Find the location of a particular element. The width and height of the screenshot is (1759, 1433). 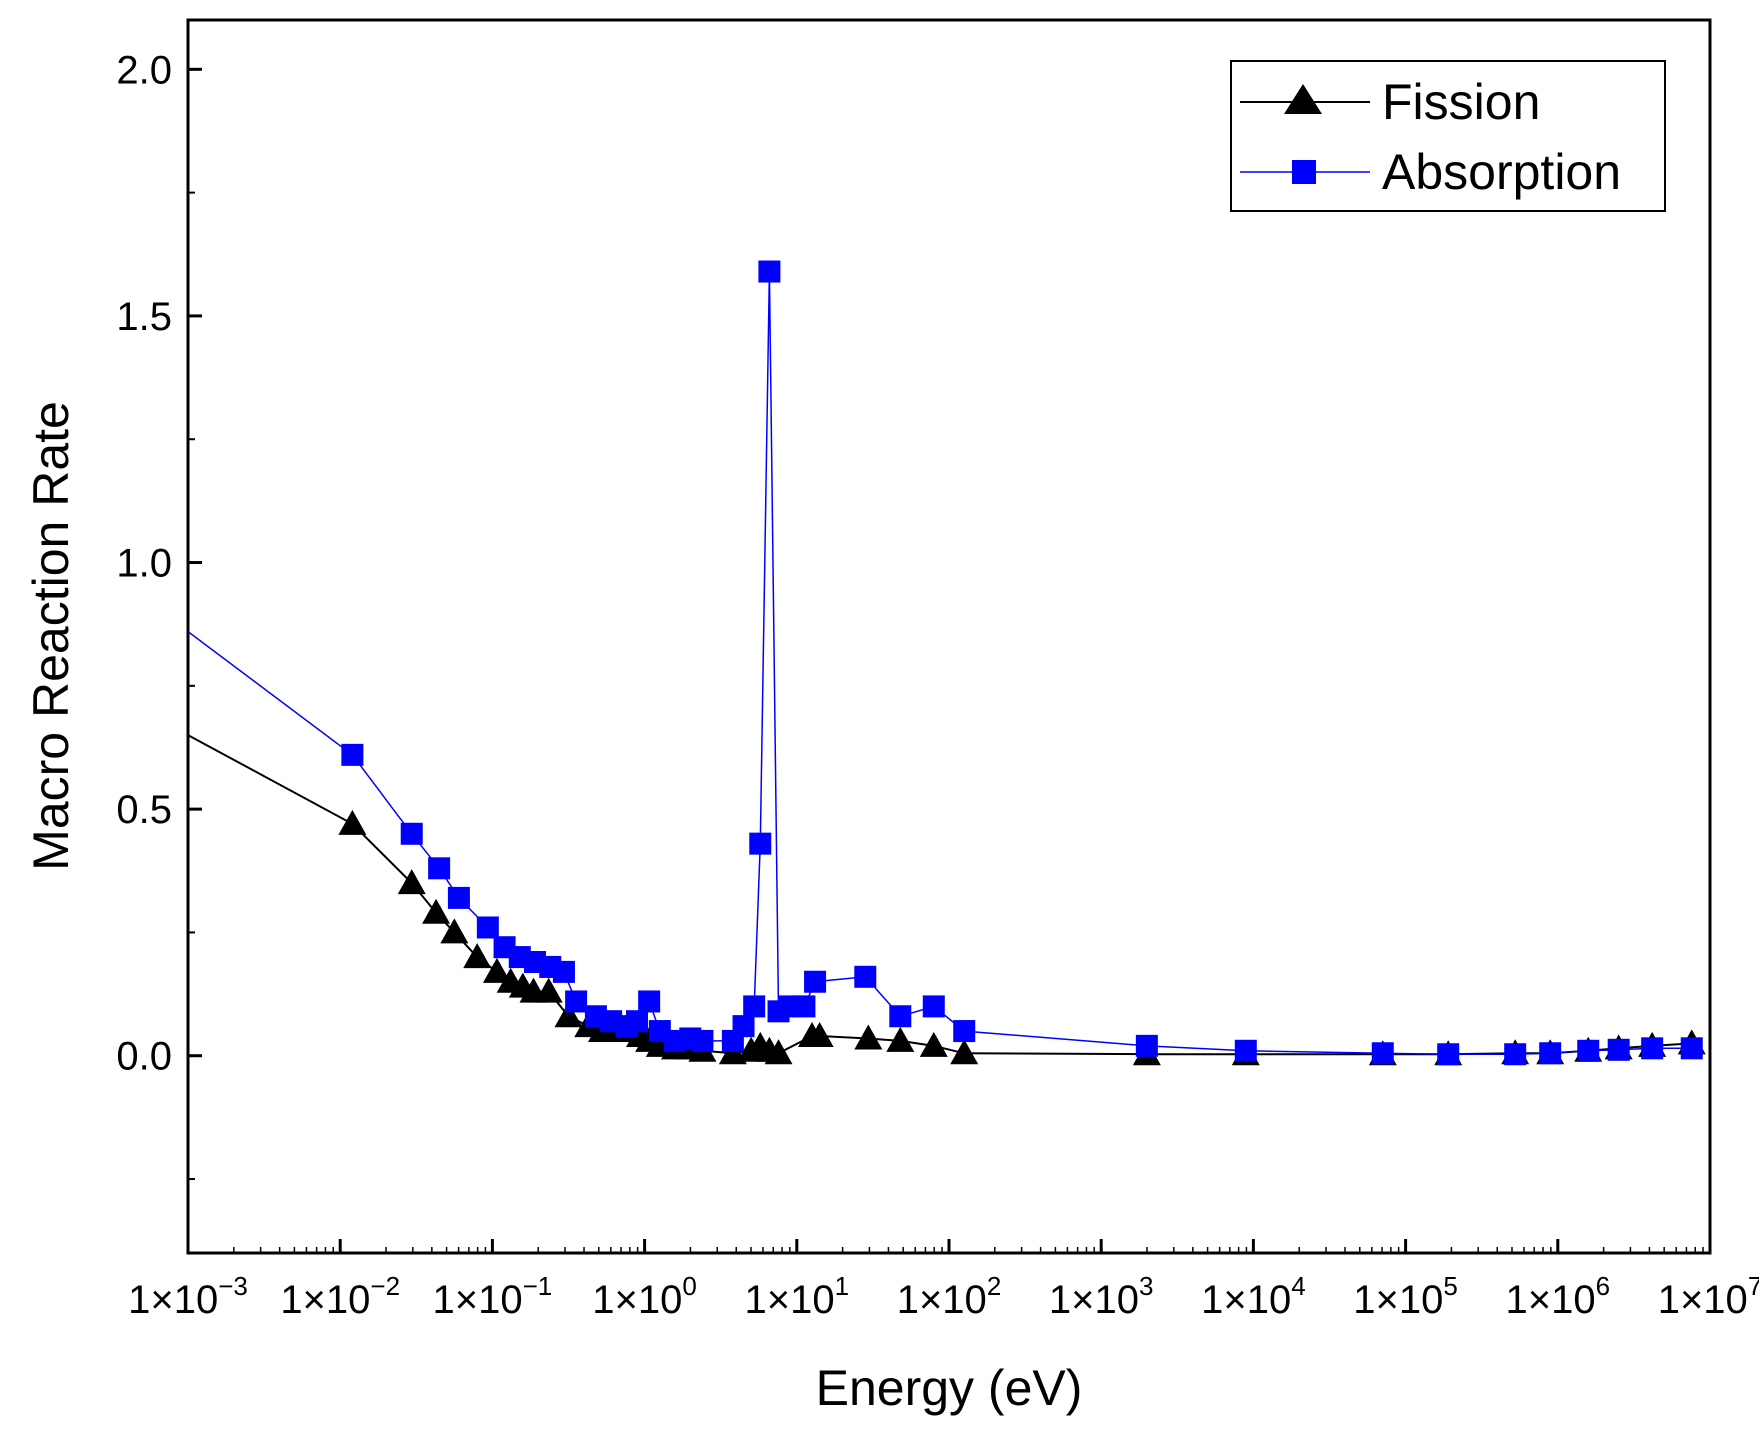

y-axis: 0.0 0.5 1.0 1.5 2.0 is located at coordinates (159, 614).